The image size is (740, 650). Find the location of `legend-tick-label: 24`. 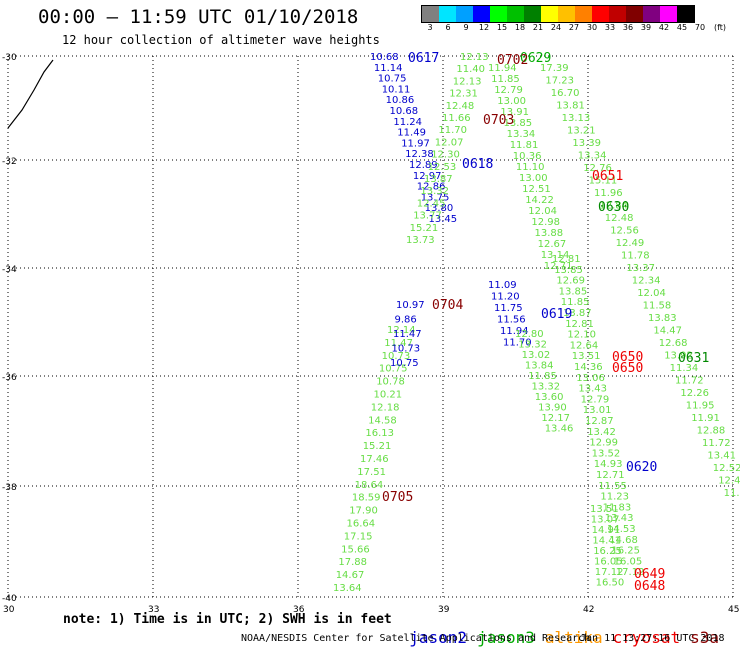

legend-tick-label: 24 is located at coordinates (556, 27).